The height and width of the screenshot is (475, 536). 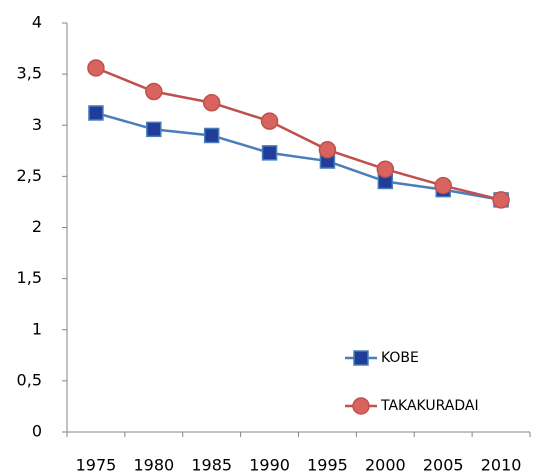 What do you see at coordinates (298, 156) in the screenshot?
I see `series-line` at bounding box center [298, 156].